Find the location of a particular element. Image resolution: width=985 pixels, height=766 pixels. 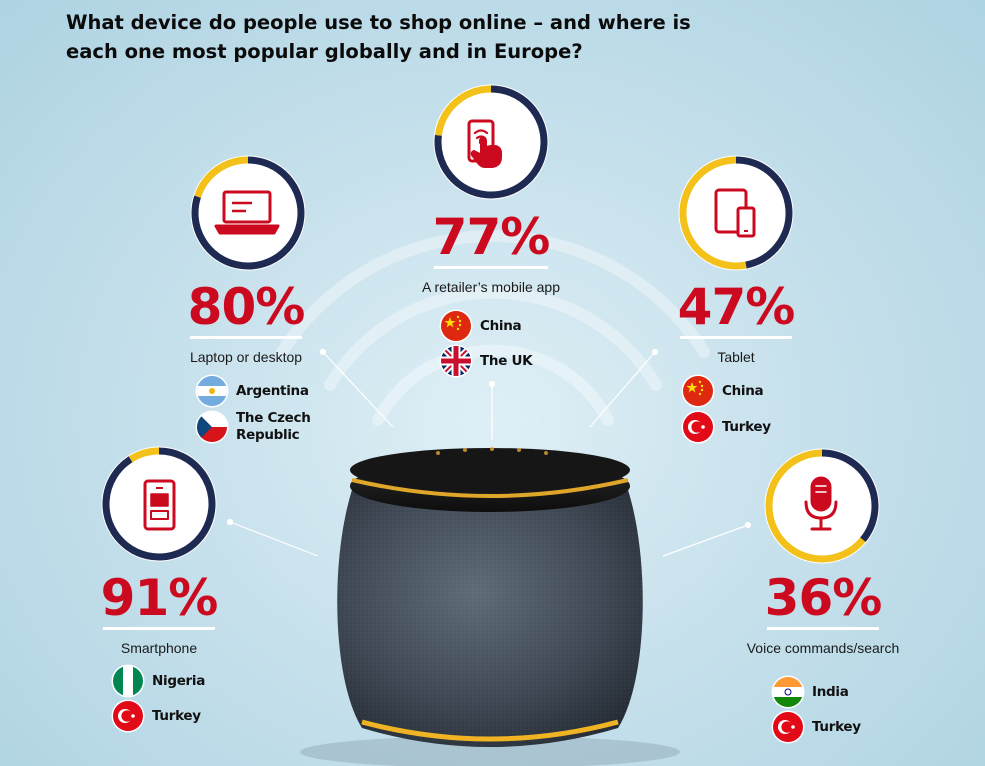

donut-value-arc-laptop is located at coordinates (248, 213).